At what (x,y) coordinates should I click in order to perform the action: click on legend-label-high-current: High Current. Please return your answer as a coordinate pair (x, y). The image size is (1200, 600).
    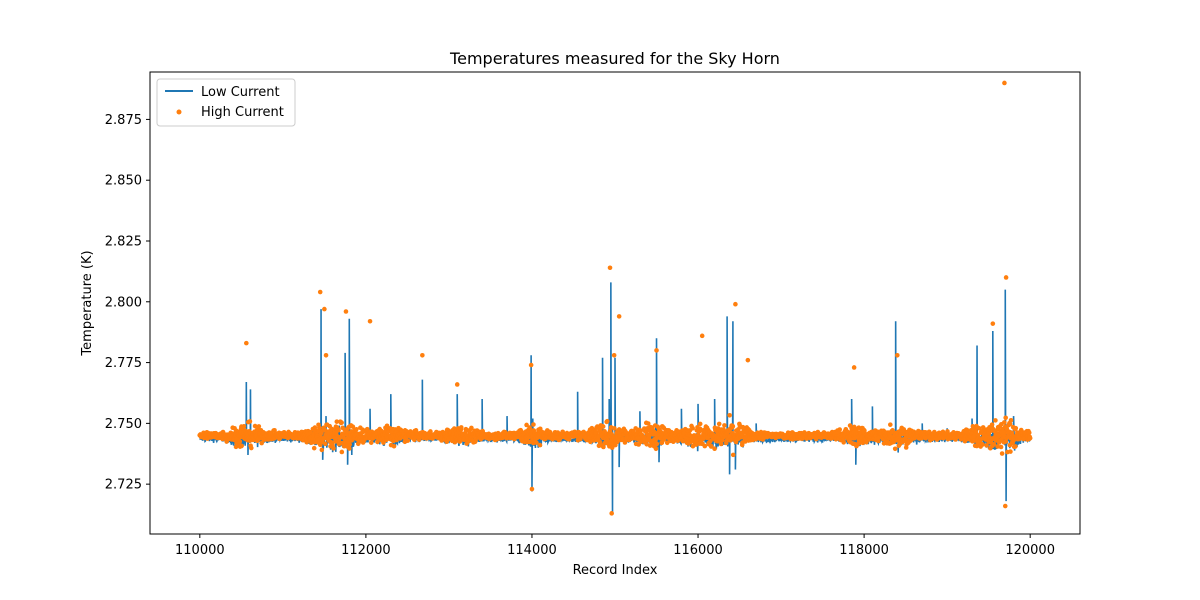
    Looking at the image, I should click on (242, 112).